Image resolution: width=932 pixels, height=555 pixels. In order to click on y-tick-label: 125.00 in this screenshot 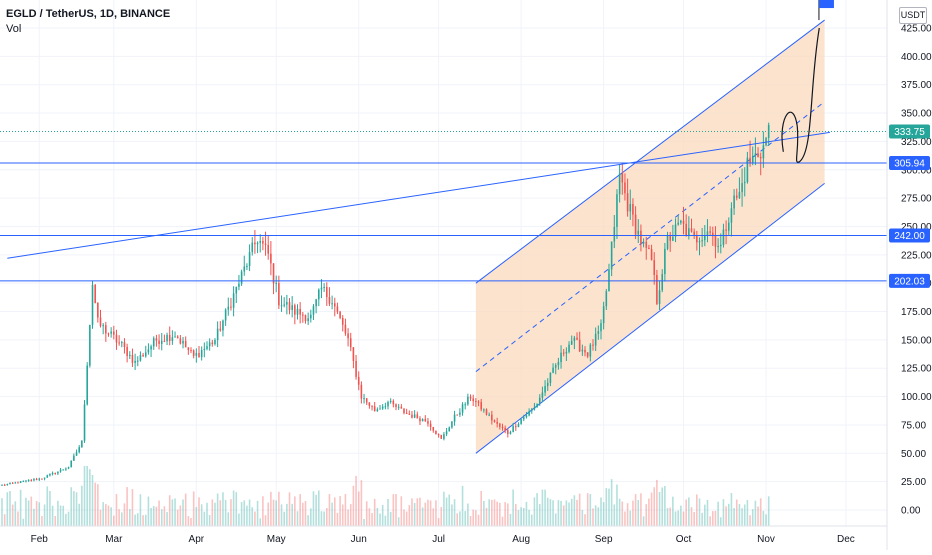, I will do `click(916, 369)`.